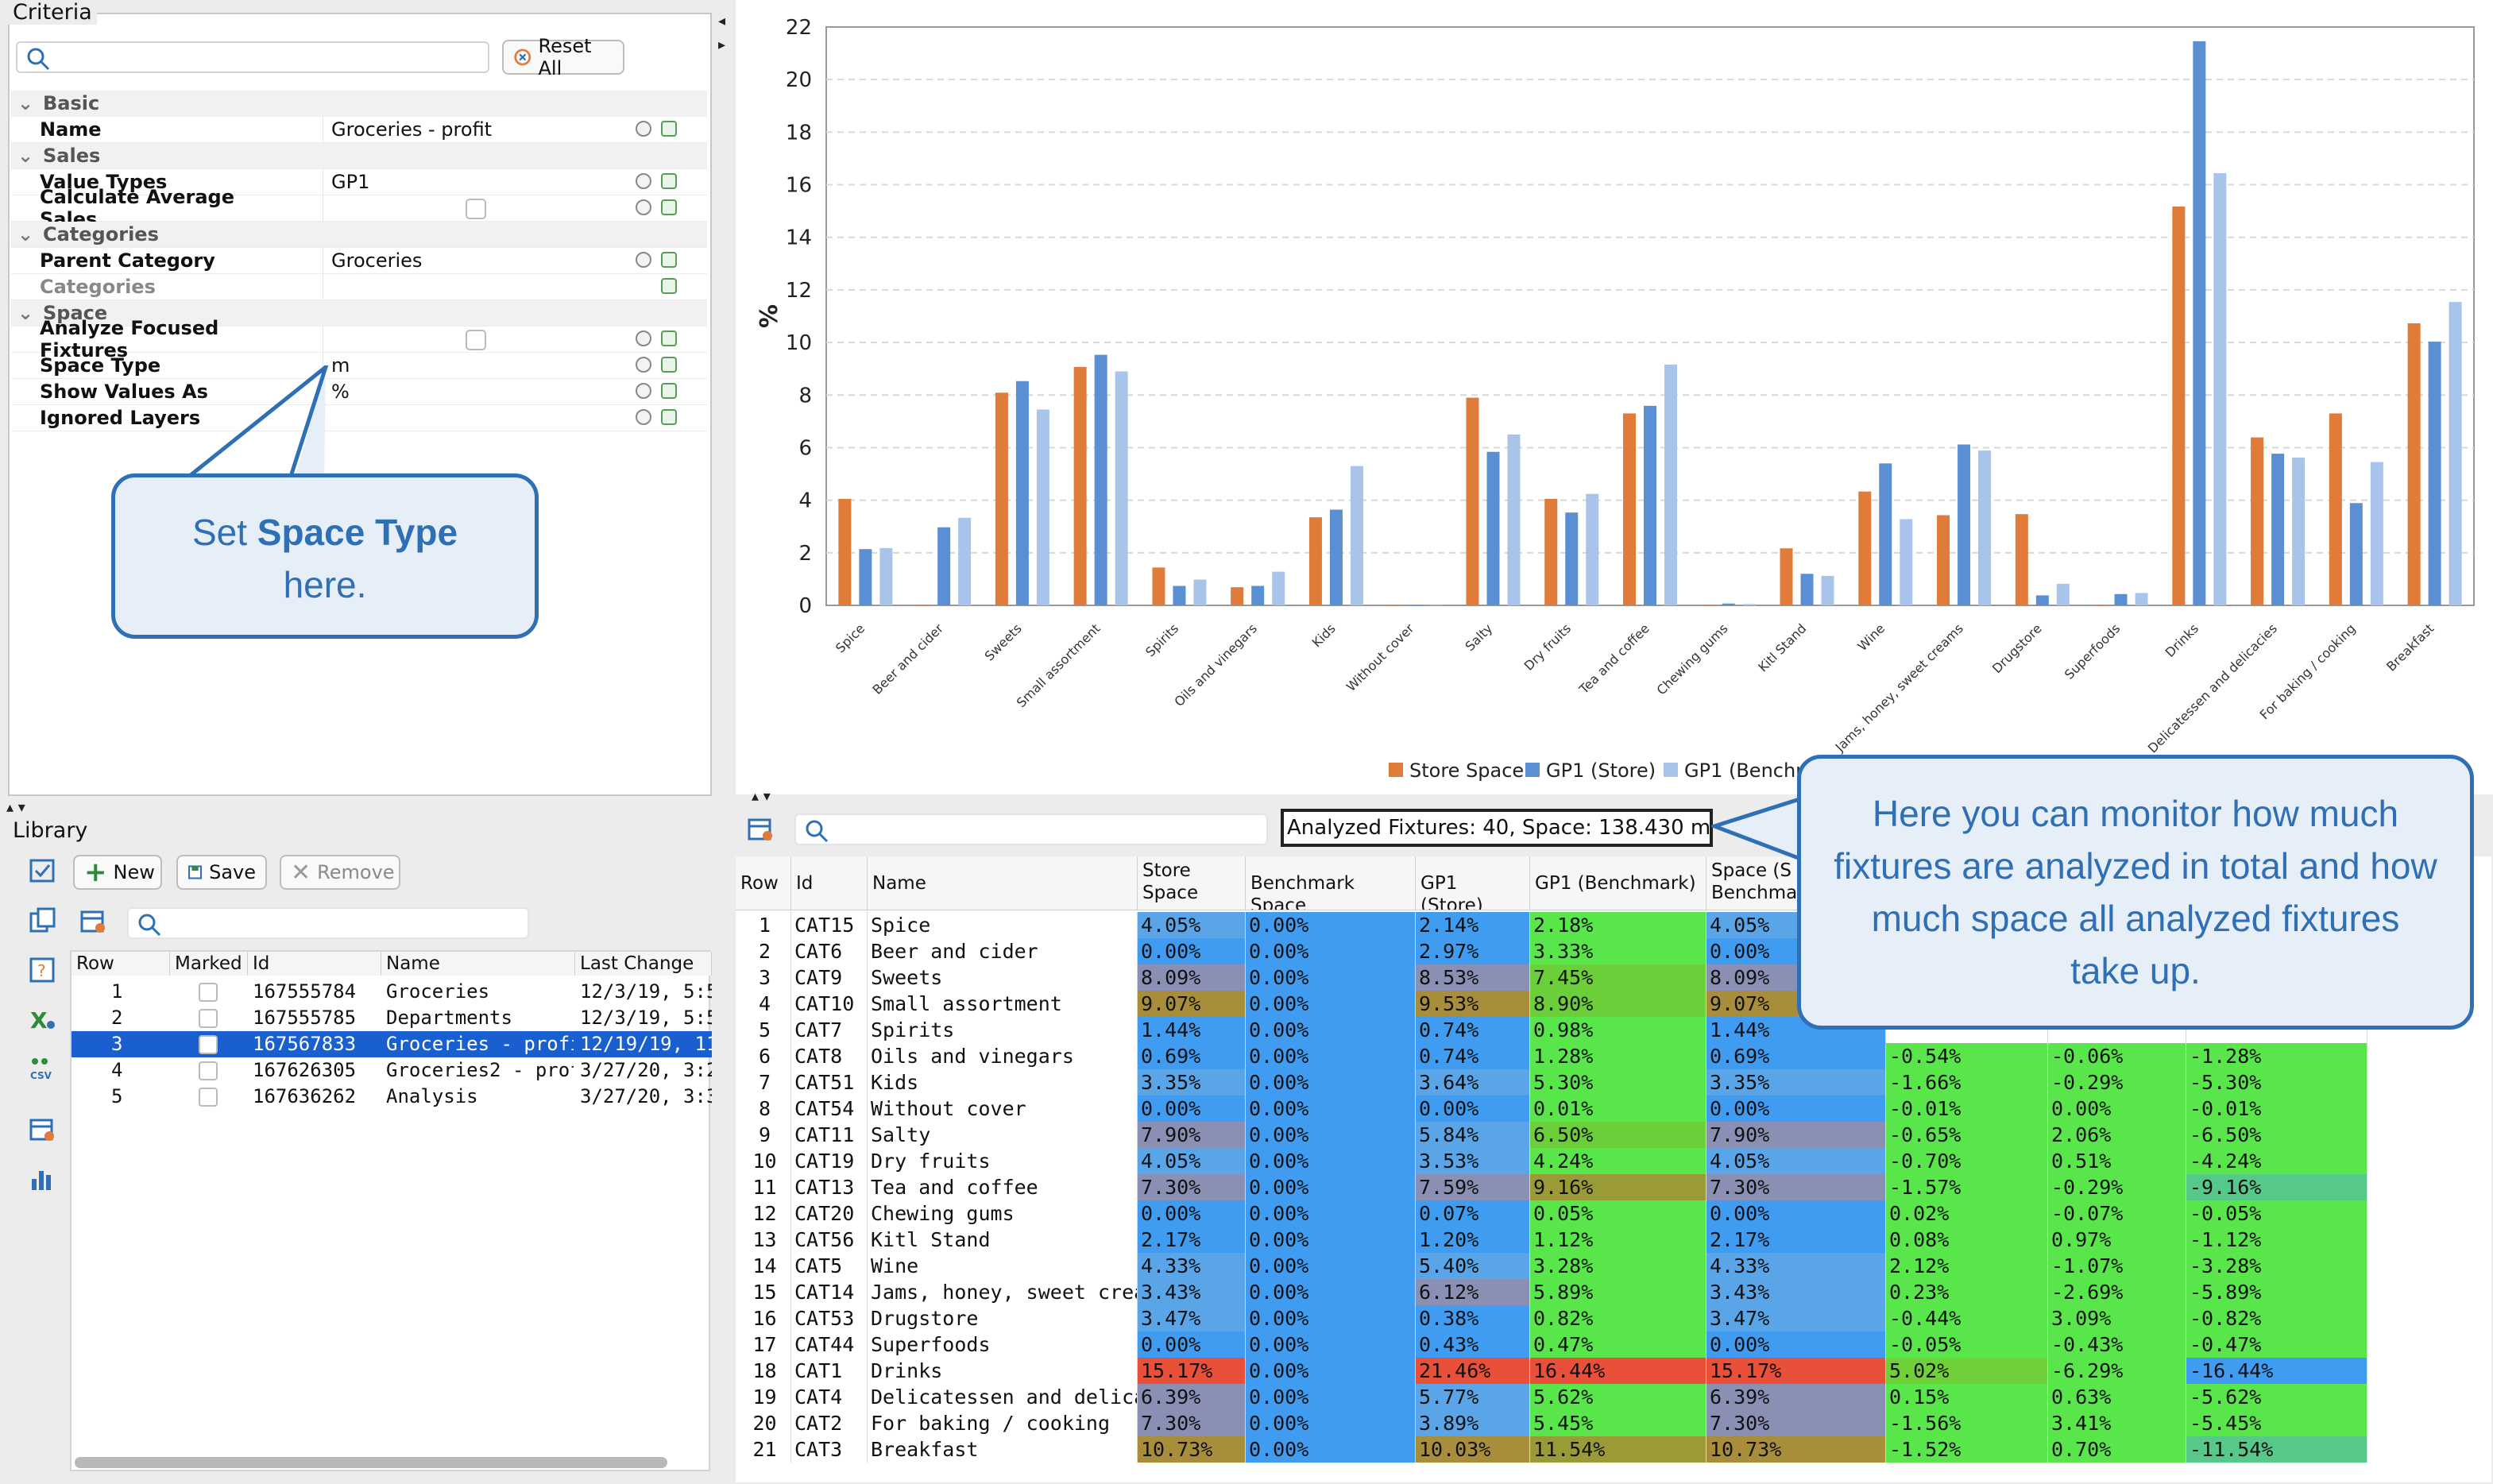 The width and height of the screenshot is (2493, 1484). I want to click on prop-value: Groceries - profit, so click(493, 129).